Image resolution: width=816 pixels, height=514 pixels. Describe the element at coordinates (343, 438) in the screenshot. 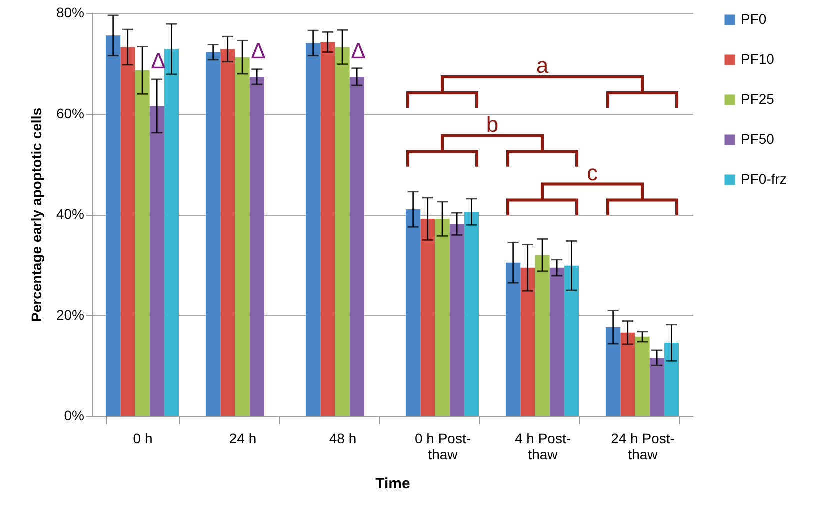

I see `x-tick-label: 48 h` at that location.